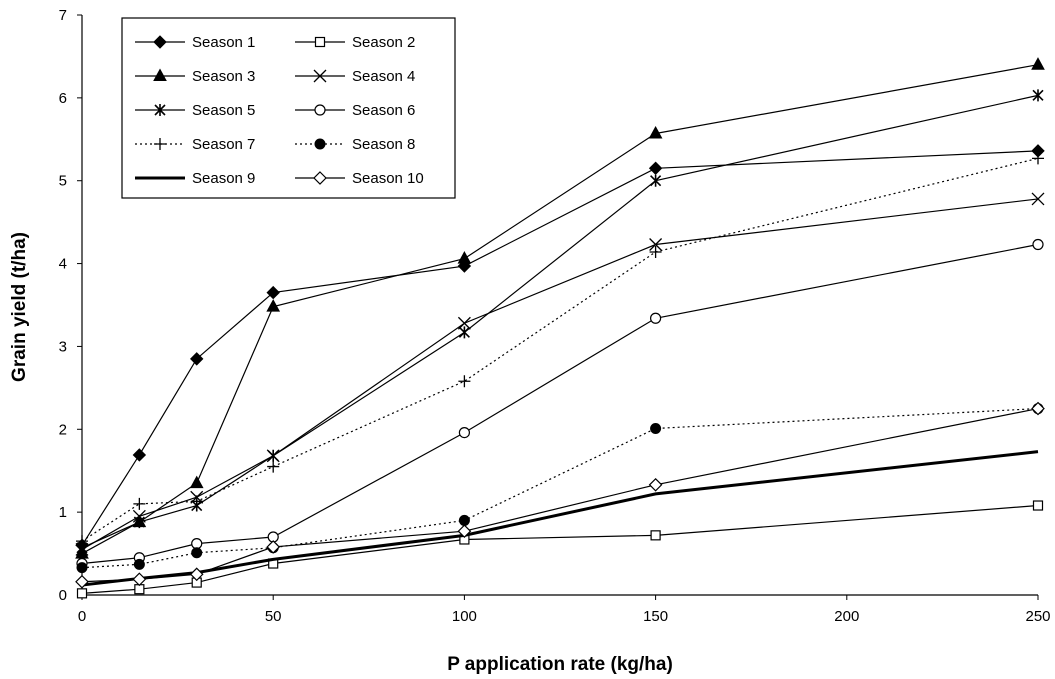 The width and height of the screenshot is (1055, 679). Describe the element at coordinates (63, 346) in the screenshot. I see `y-tick-label: 3` at that location.